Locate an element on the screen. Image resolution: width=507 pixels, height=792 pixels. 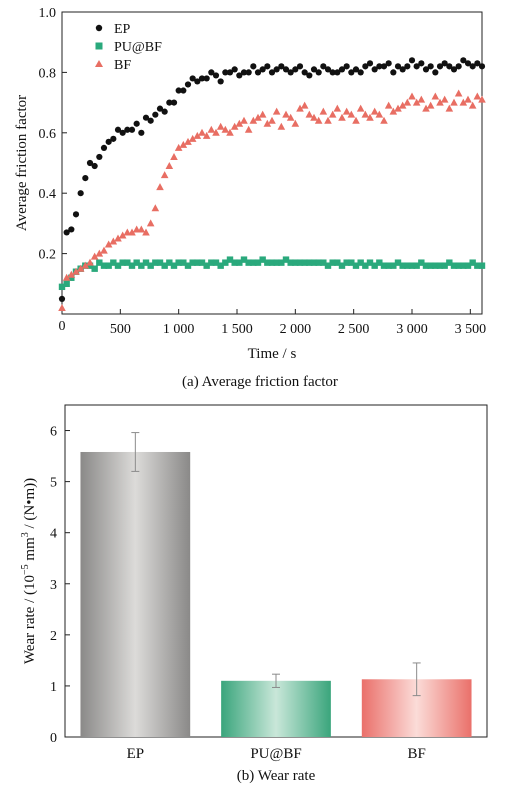
chart-a-xtick-label: 3 000 is located at coordinates (412, 329).